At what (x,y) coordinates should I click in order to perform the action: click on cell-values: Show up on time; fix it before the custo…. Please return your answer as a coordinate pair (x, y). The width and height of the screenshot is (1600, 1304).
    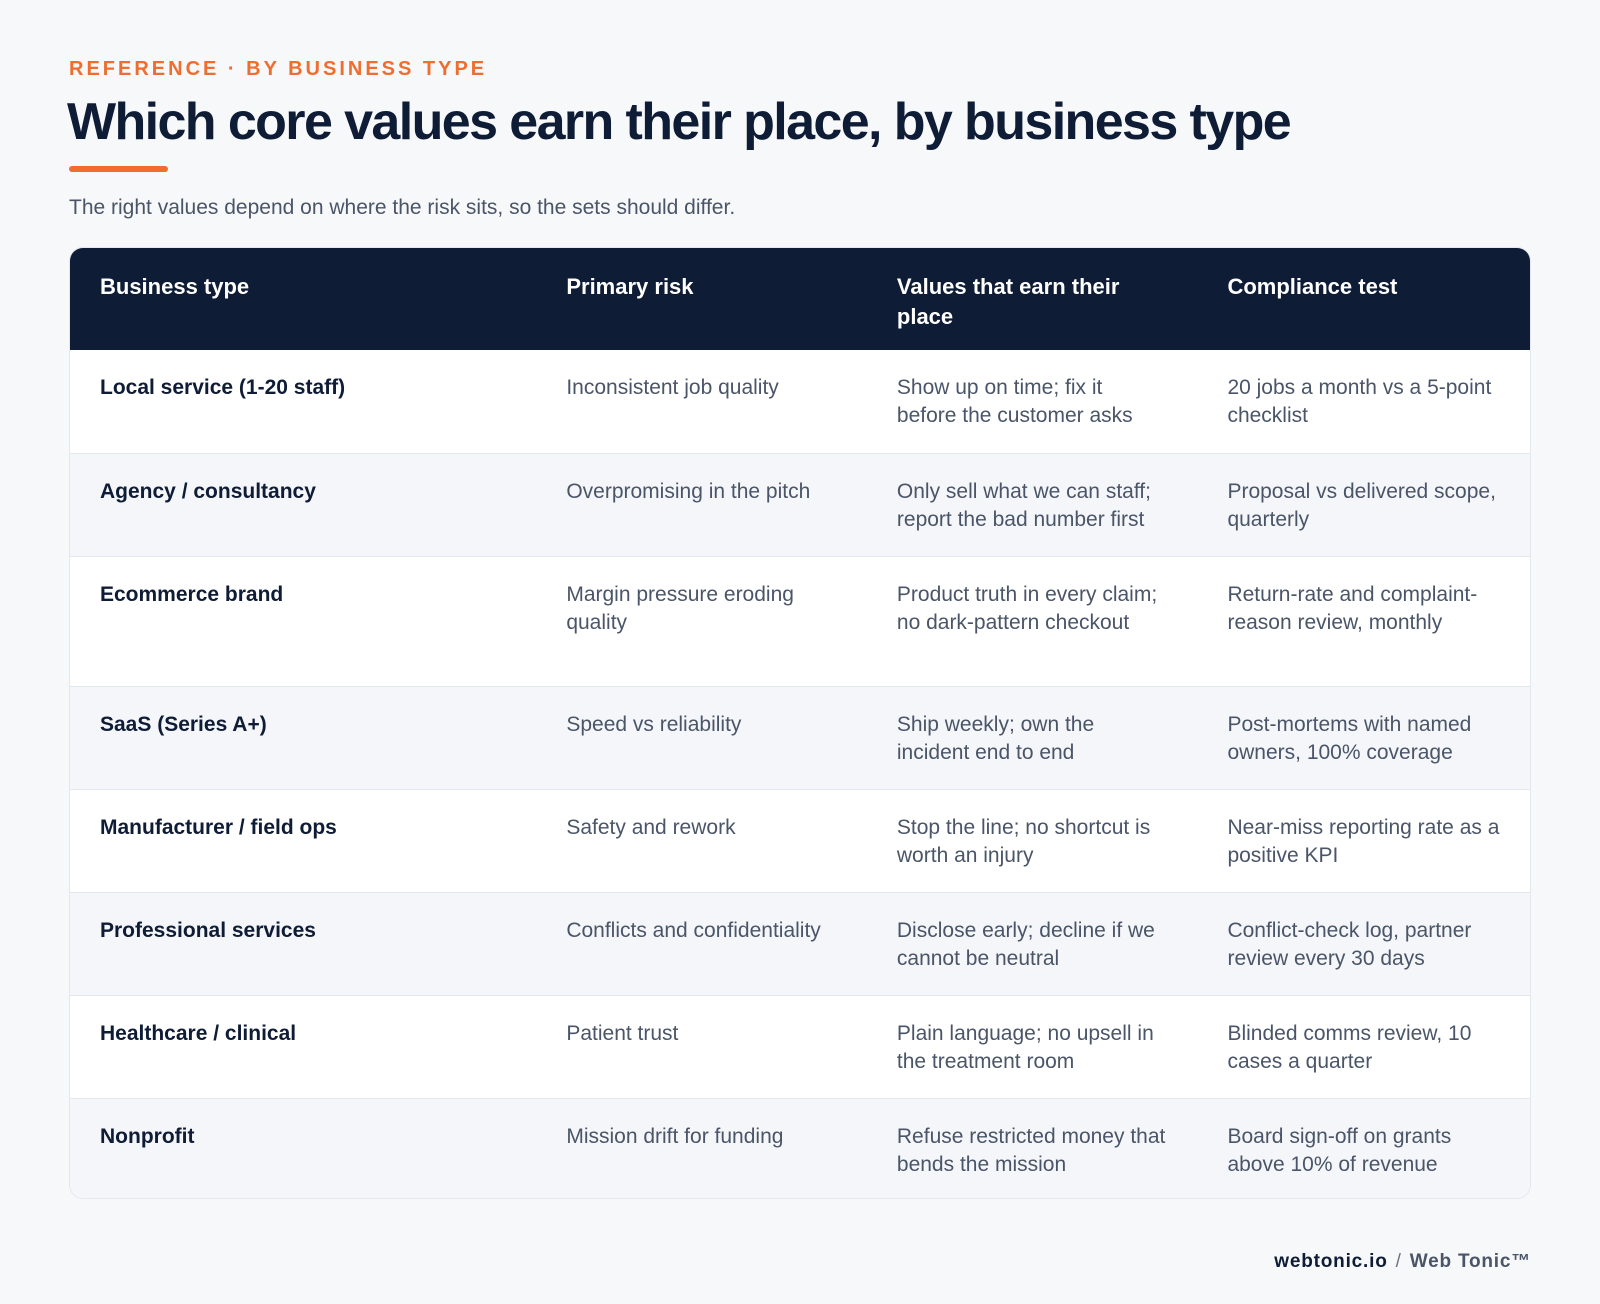
    Looking at the image, I should click on (1014, 401).